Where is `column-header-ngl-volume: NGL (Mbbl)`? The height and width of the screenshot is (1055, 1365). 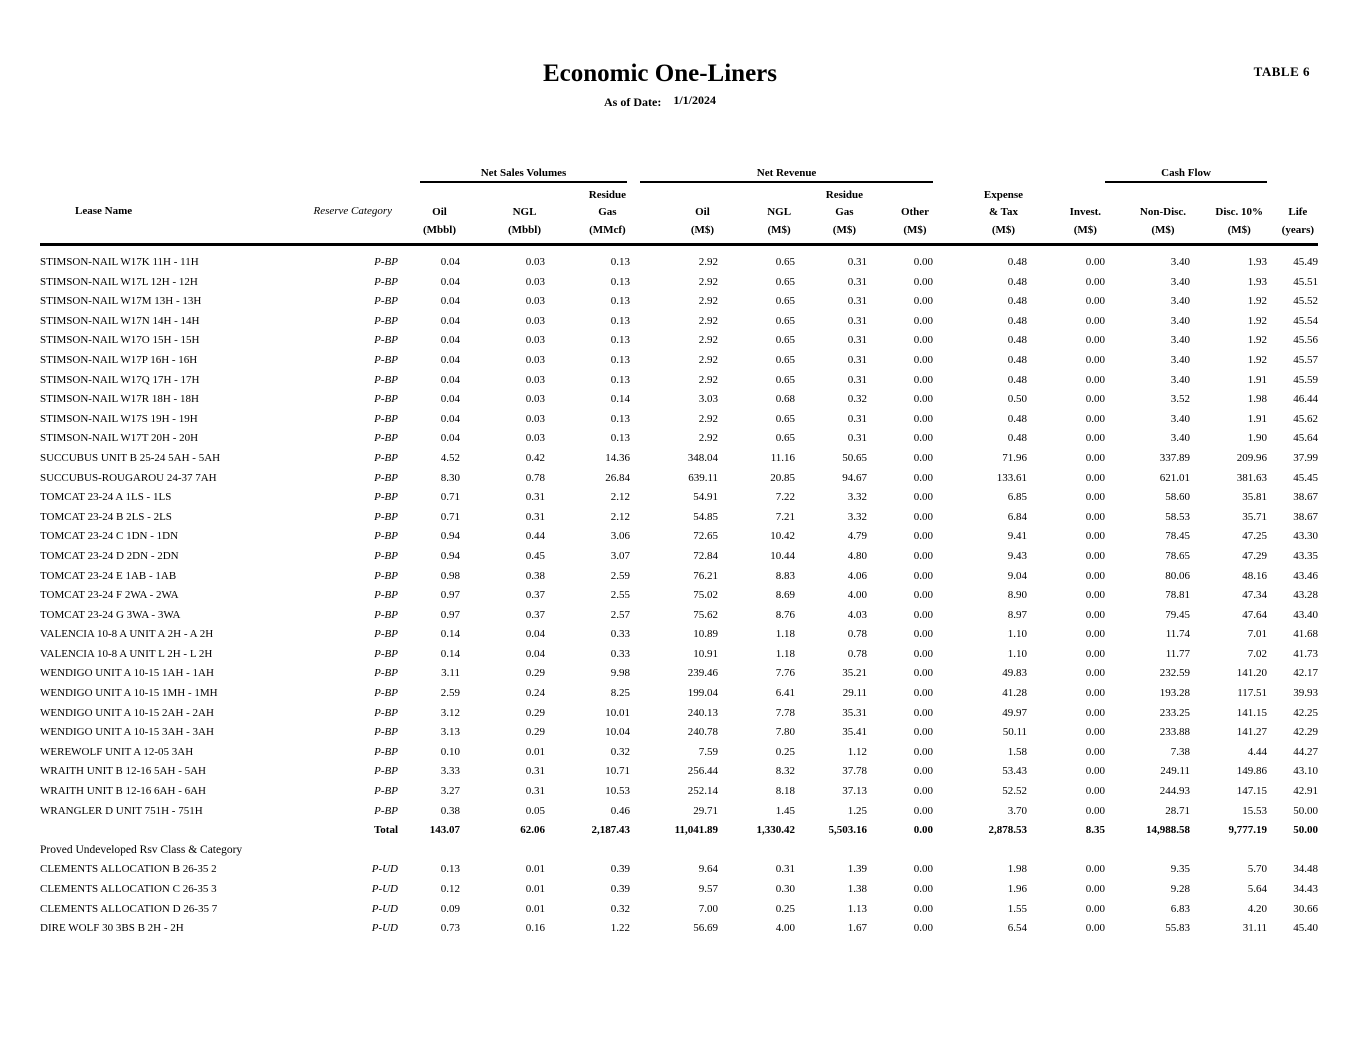 column-header-ngl-volume: NGL (Mbbl) is located at coordinates (502, 214).